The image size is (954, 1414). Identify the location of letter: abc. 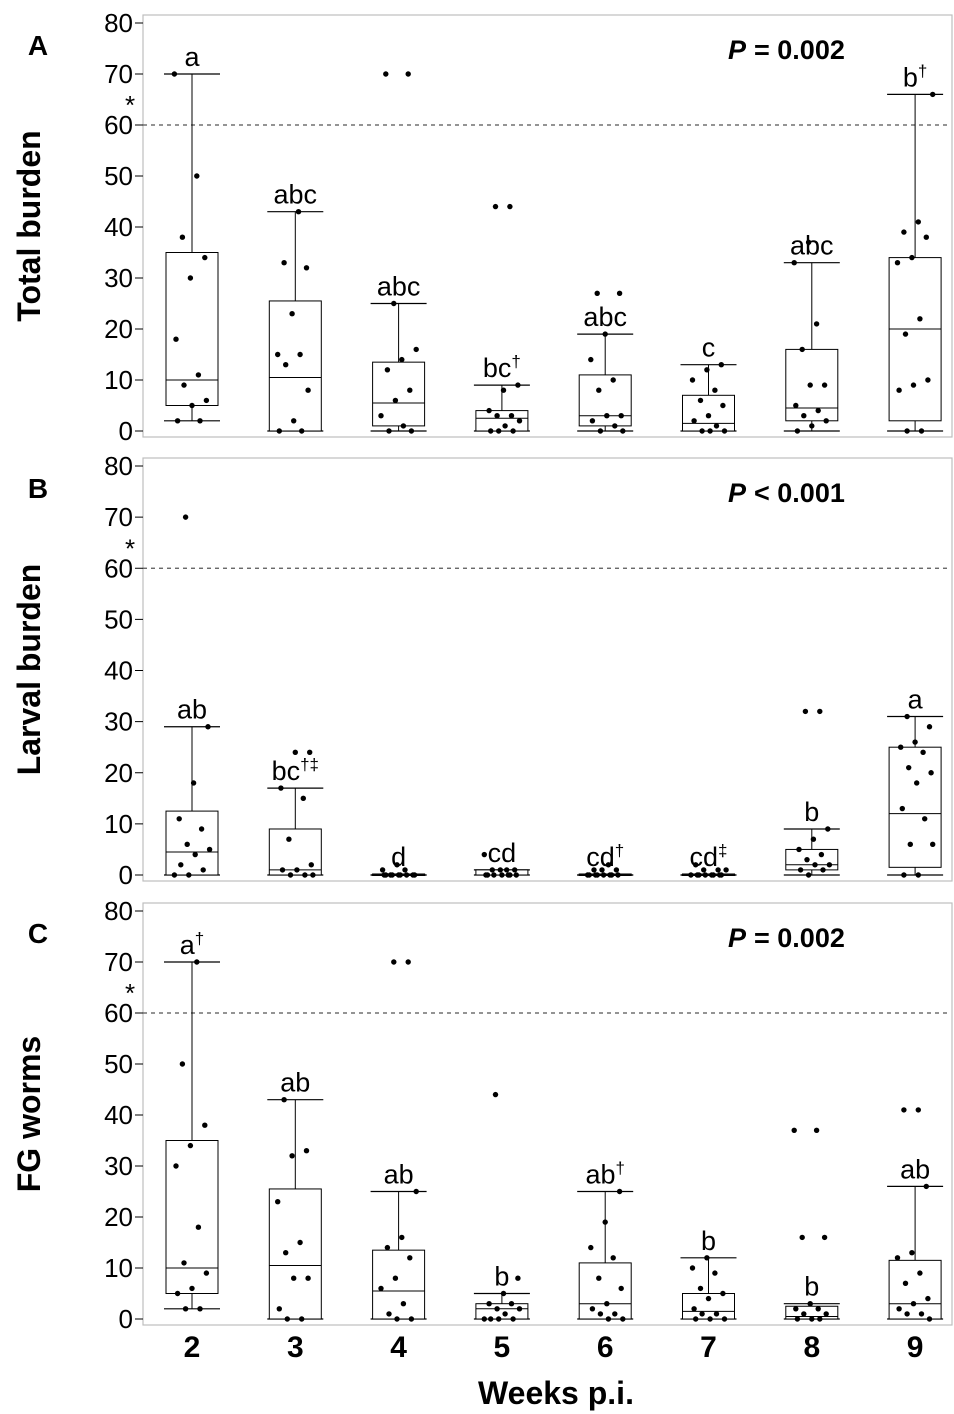
(605, 317).